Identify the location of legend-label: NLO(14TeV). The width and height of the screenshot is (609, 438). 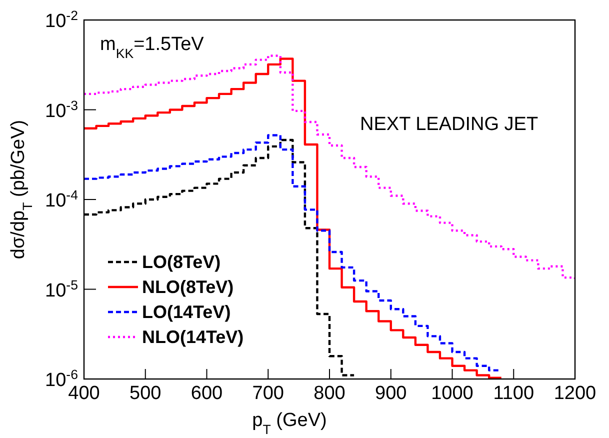
(193, 337).